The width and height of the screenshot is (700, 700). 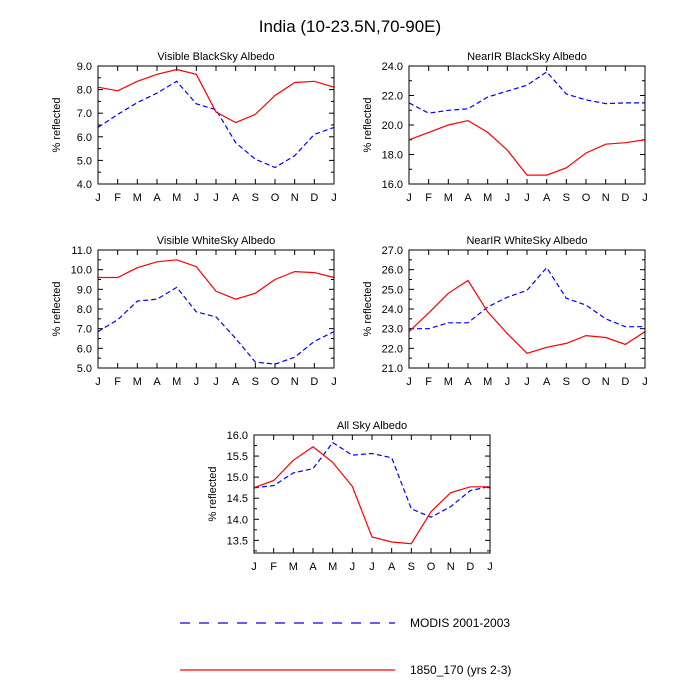 What do you see at coordinates (117, 382) in the screenshot?
I see `chart-3-xtick-label: F` at bounding box center [117, 382].